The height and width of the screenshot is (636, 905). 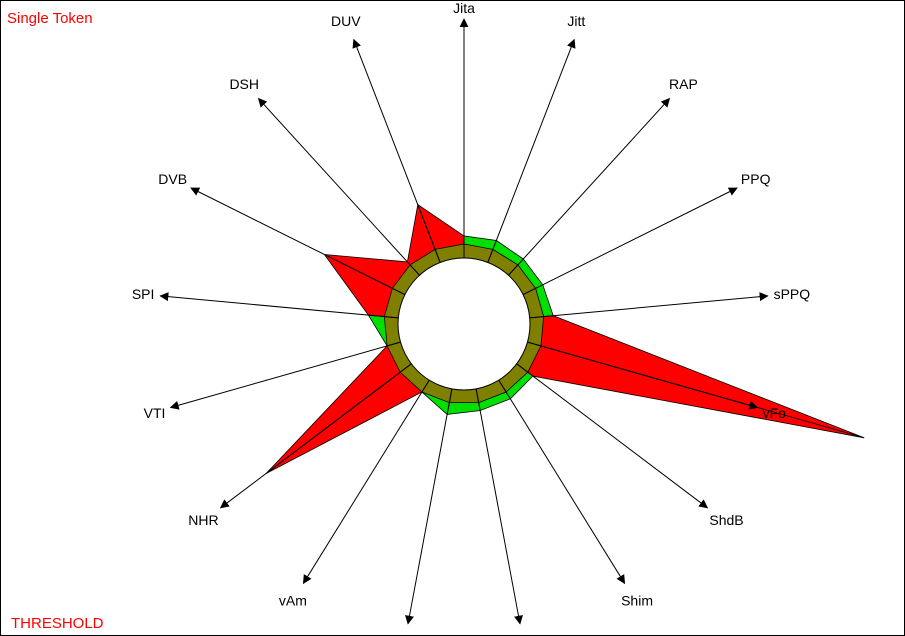 I want to click on threshold-label: THRESHOLD, so click(x=57, y=623).